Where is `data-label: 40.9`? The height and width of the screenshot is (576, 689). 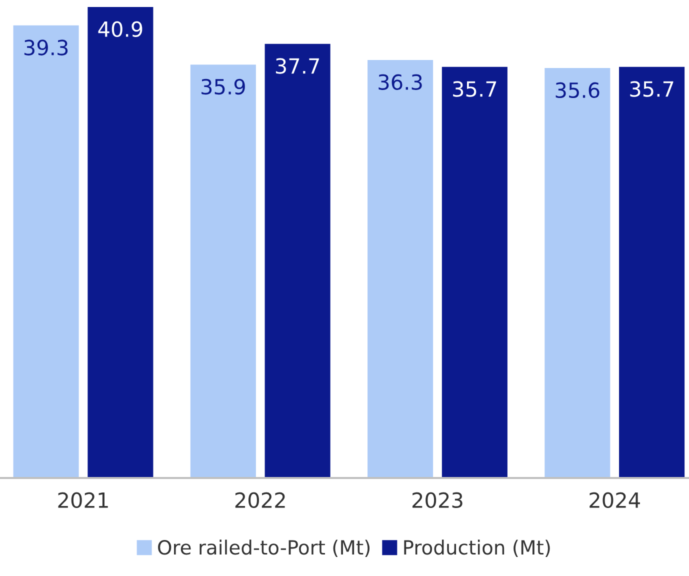 data-label: 40.9 is located at coordinates (120, 29).